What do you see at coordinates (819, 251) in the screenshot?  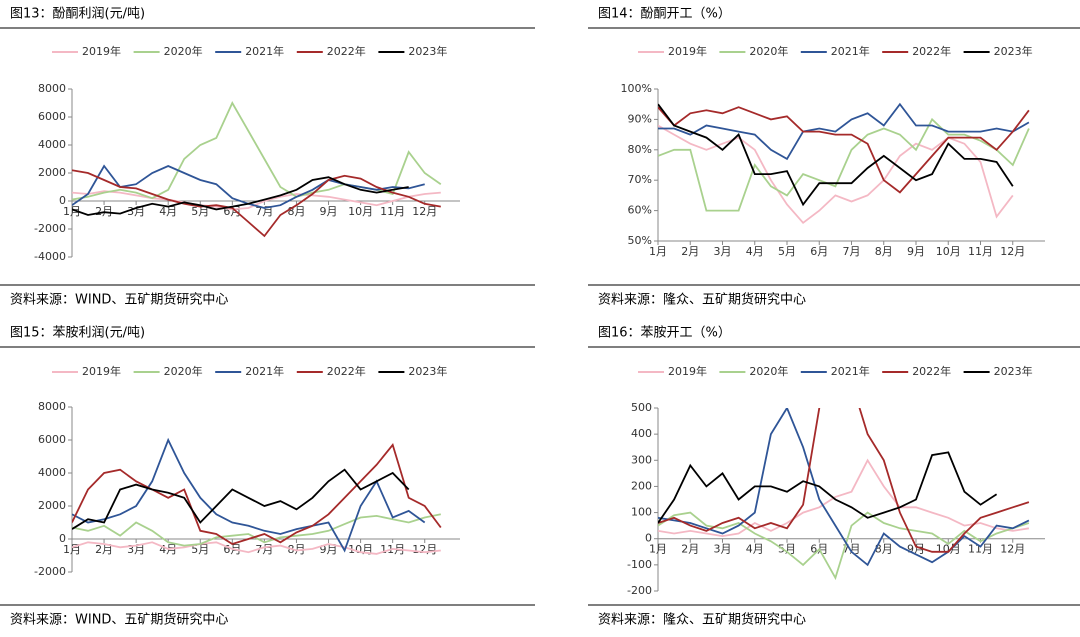 I see `x-tick-label: 6月` at bounding box center [819, 251].